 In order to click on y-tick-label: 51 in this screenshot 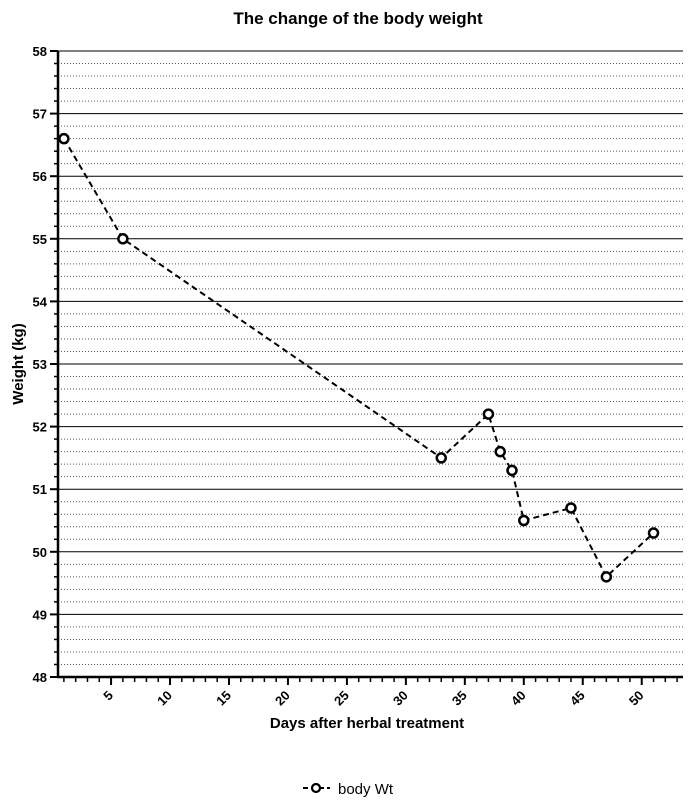, I will do `click(40, 489)`.